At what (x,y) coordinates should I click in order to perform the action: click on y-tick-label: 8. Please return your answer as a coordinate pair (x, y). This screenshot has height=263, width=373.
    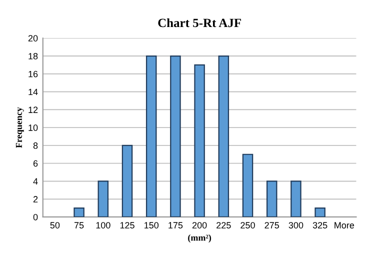
    Looking at the image, I should click on (35, 145).